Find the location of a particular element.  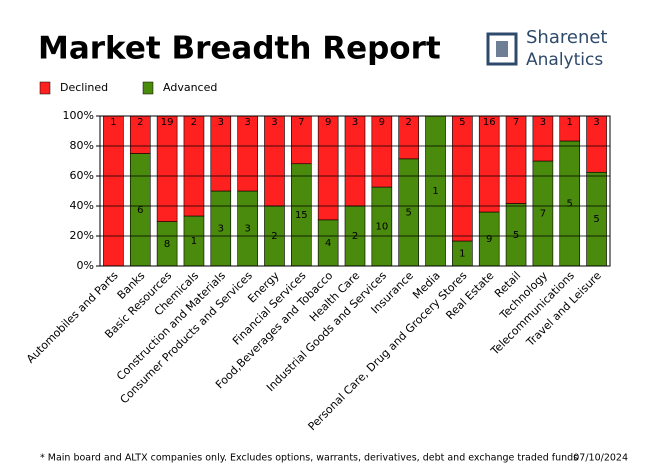

legend-label: Declined is located at coordinates (84, 87).